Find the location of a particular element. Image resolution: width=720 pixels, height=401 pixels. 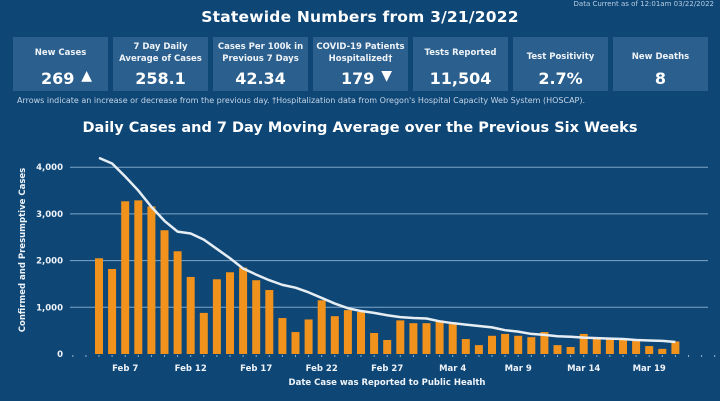

y-tick-label: 1,000 is located at coordinates (49, 308).